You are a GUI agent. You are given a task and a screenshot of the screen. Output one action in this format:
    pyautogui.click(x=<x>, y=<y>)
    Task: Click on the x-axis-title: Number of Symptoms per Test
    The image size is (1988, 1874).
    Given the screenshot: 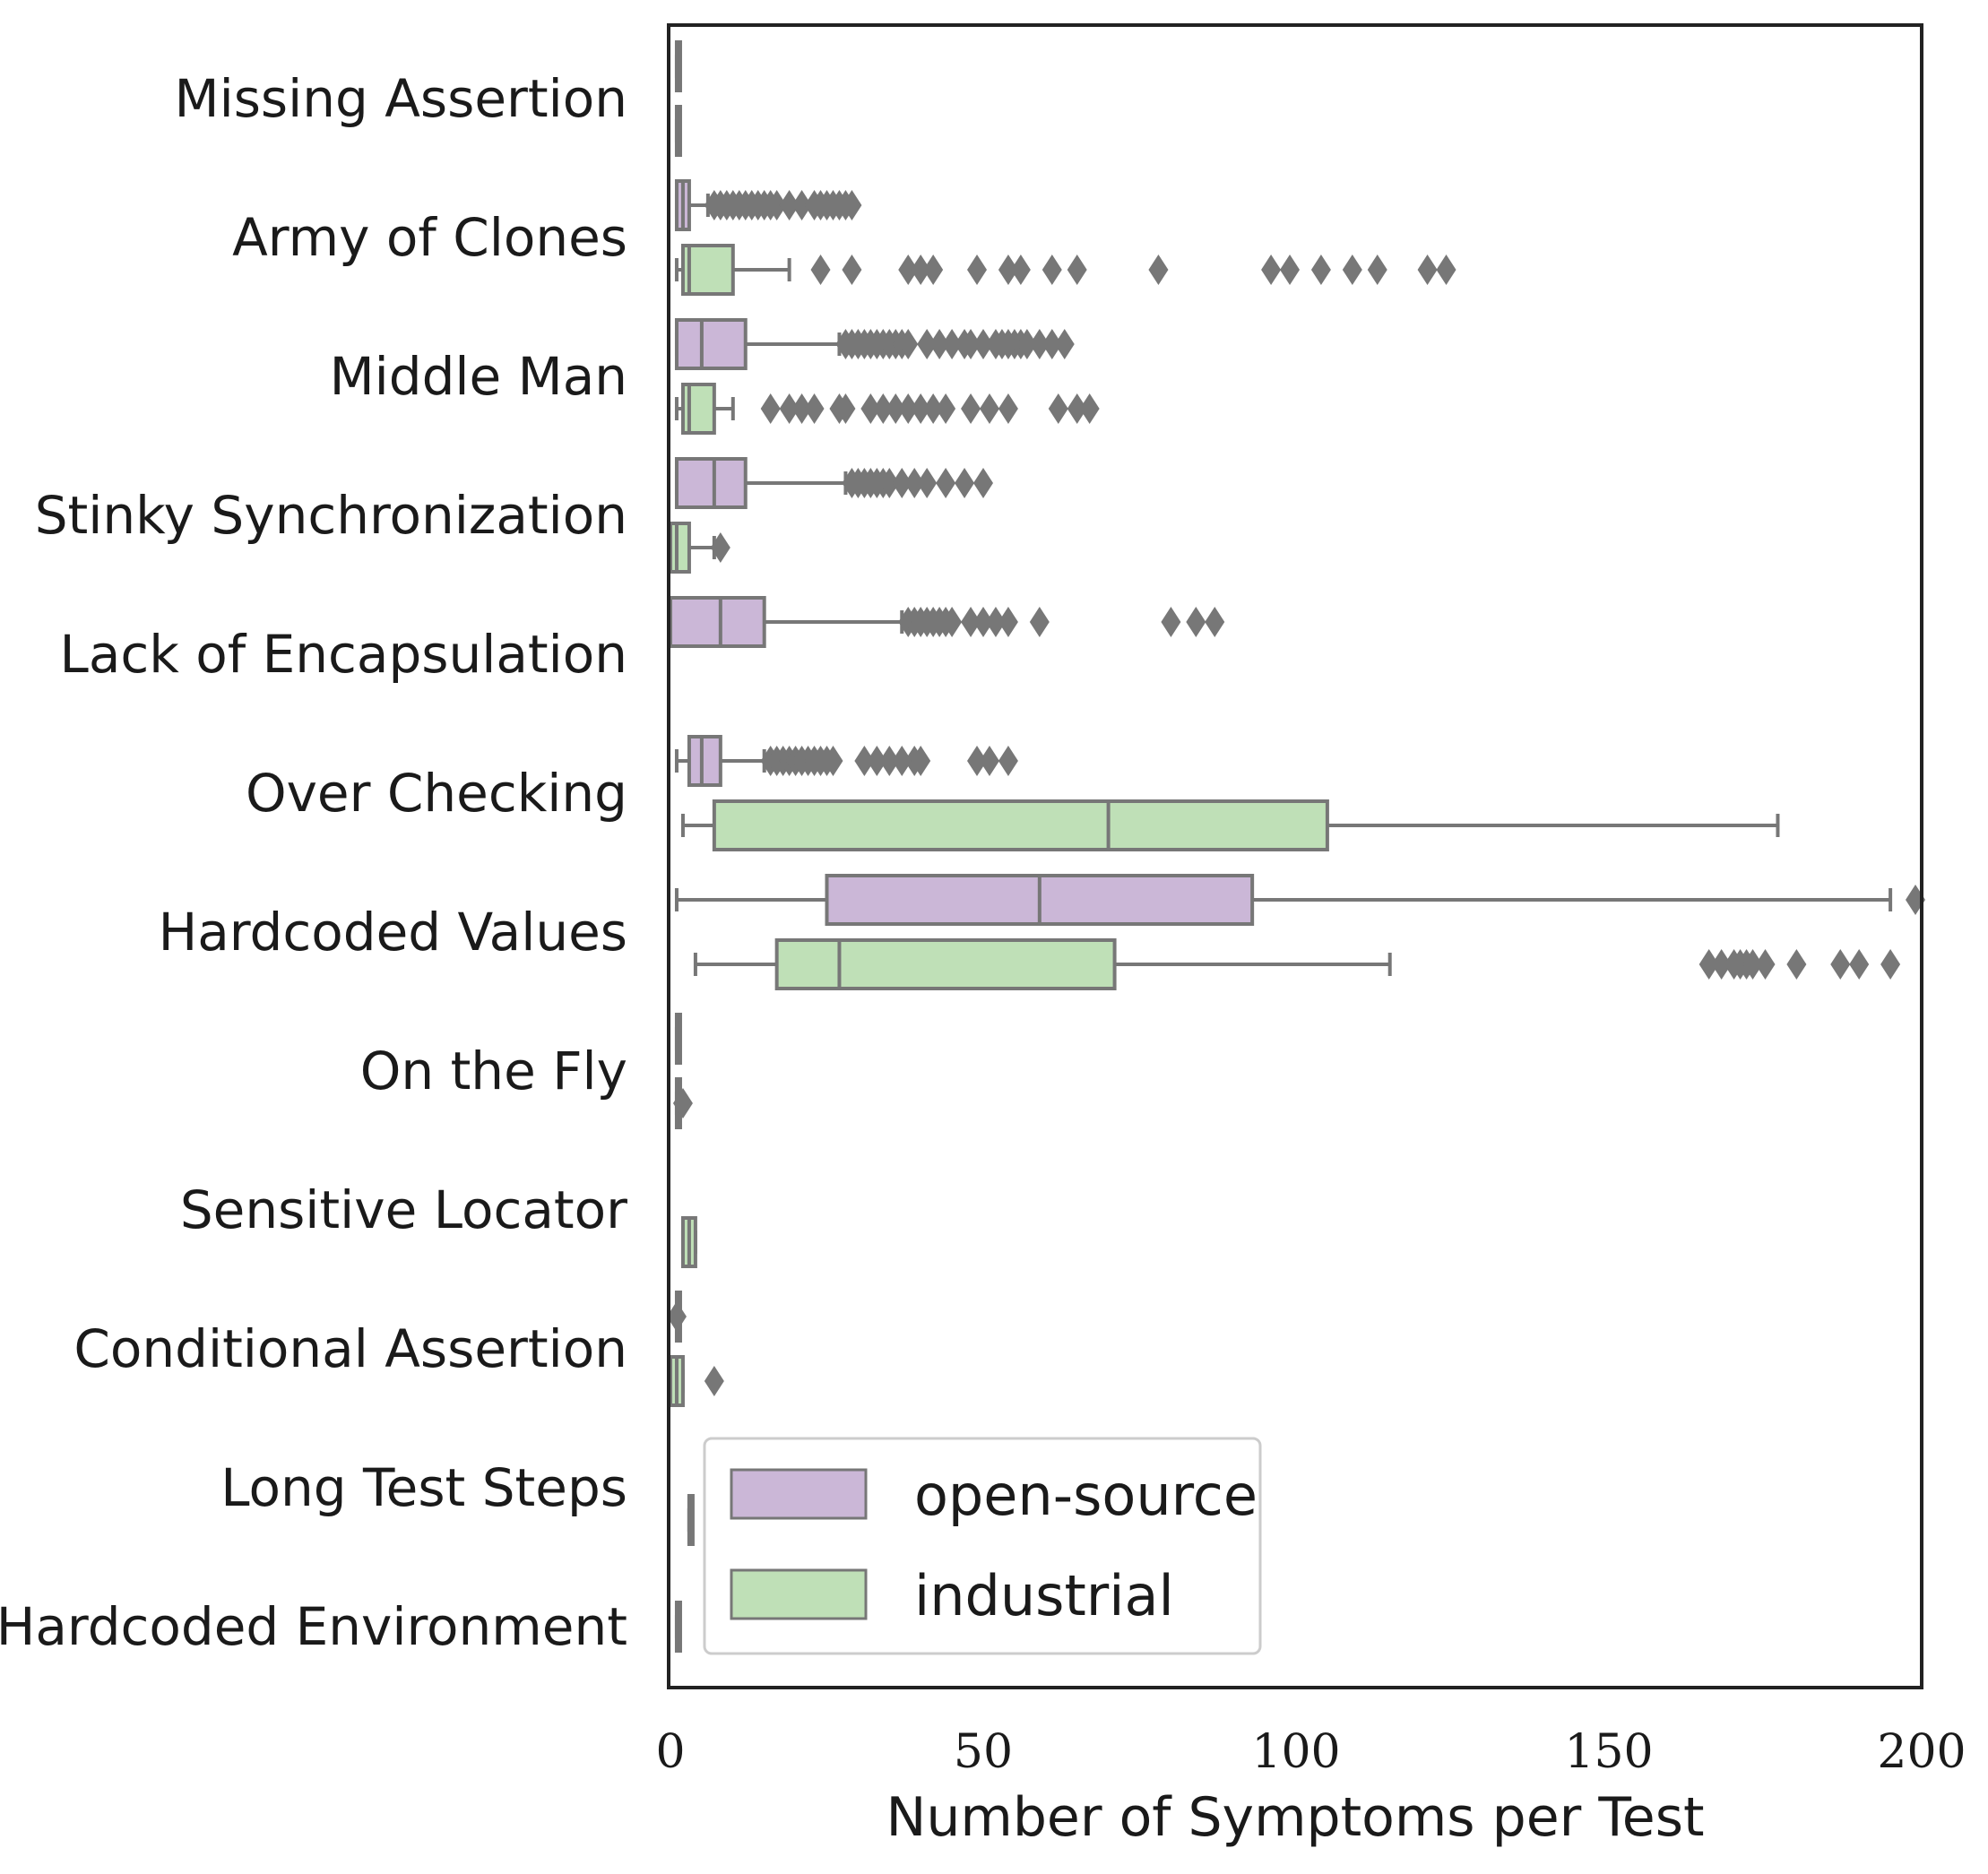 What is the action you would take?
    pyautogui.click(x=1295, y=1817)
    